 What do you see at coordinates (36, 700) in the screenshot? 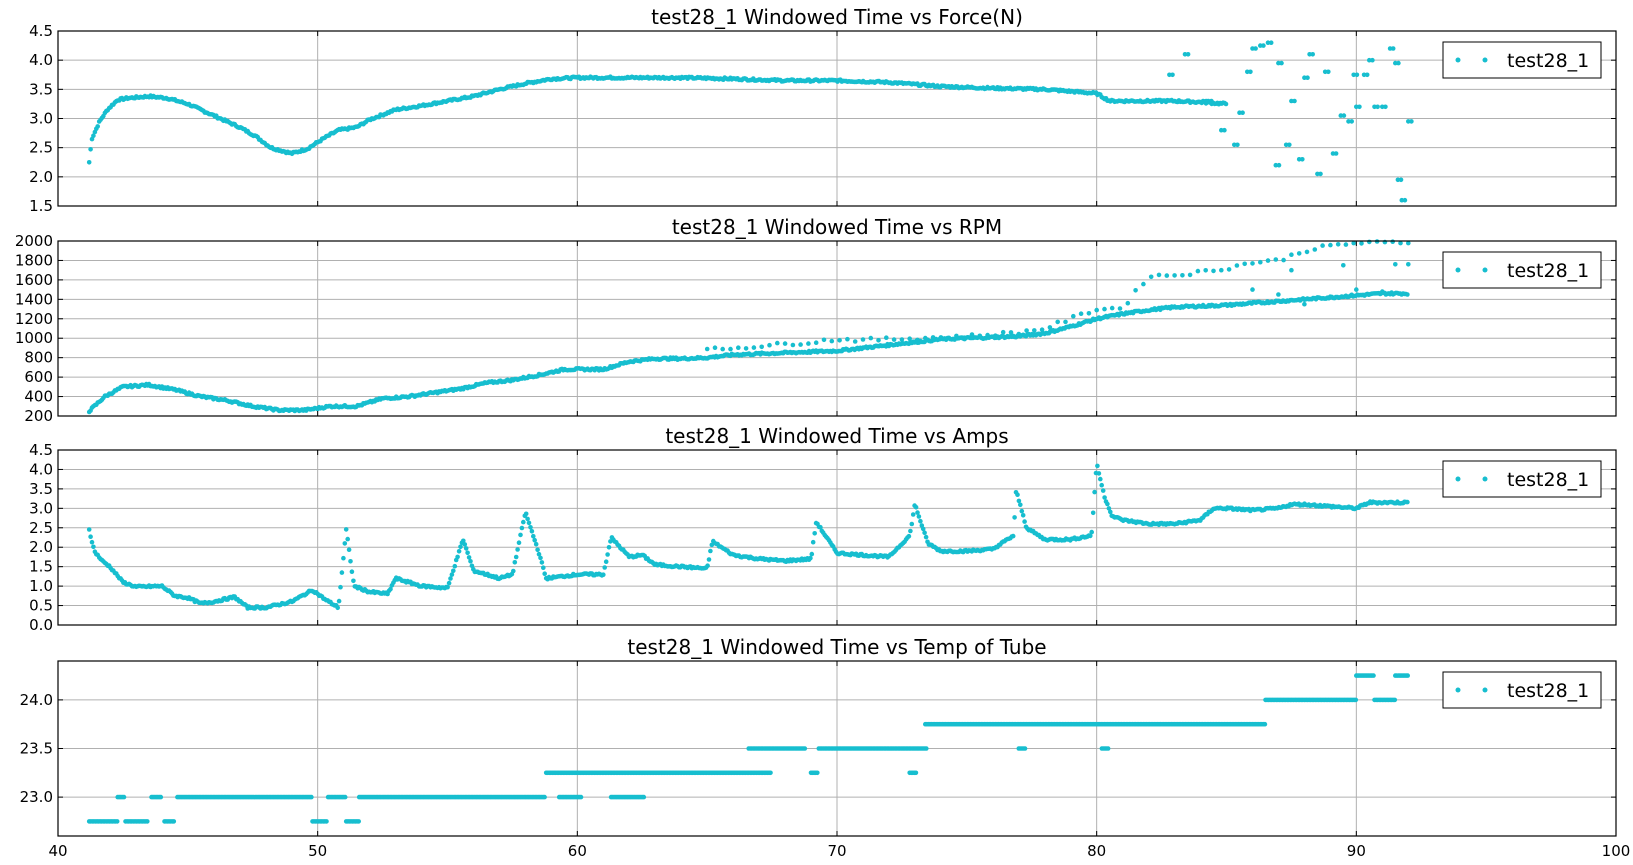
I see `y-tick-label: 24.0` at bounding box center [36, 700].